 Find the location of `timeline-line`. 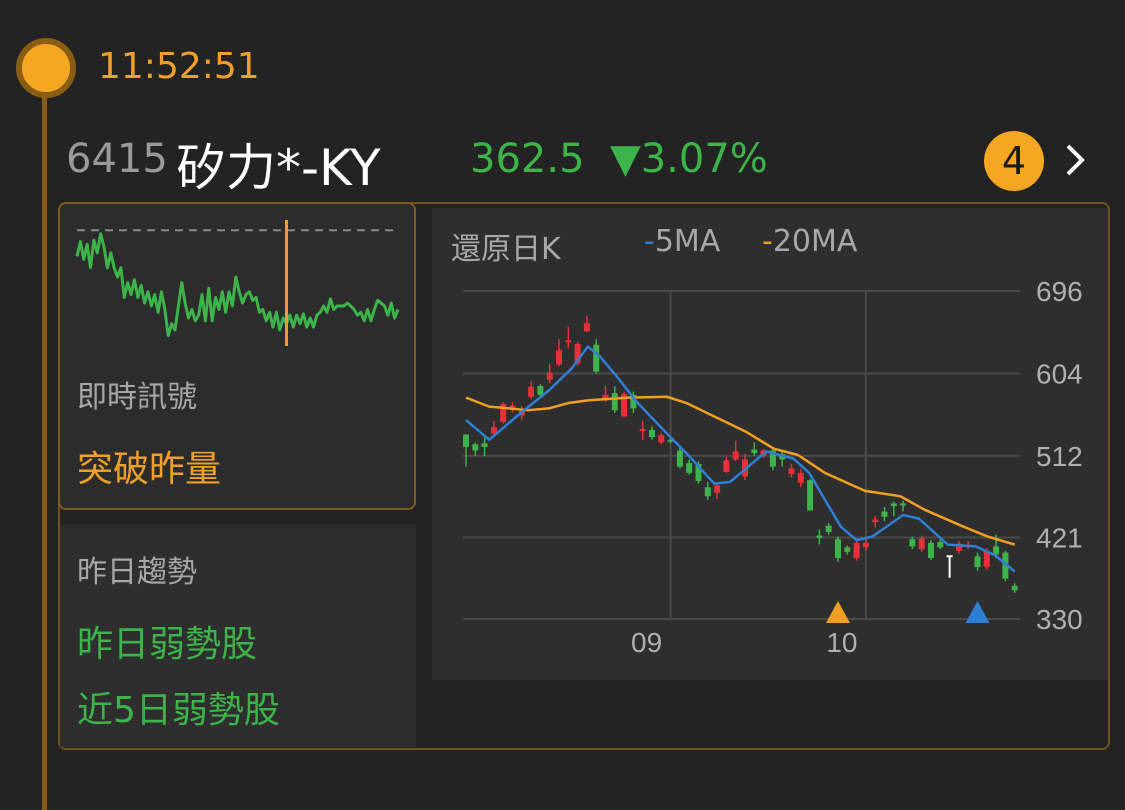

timeline-line is located at coordinates (44, 450).